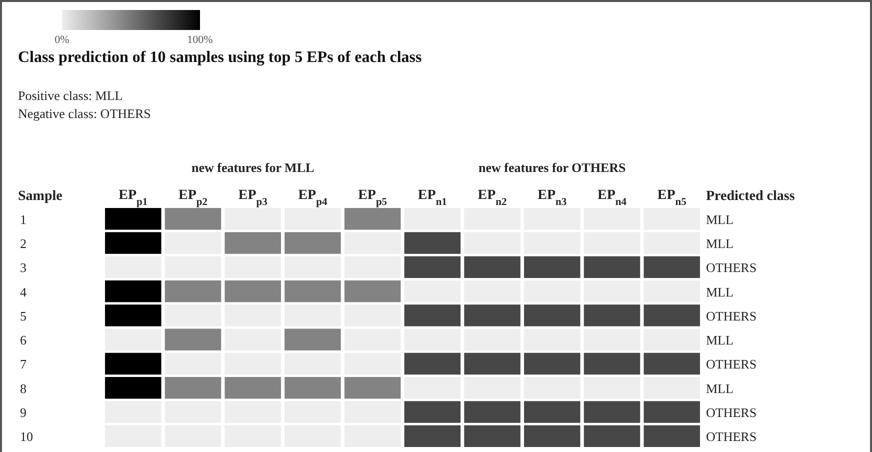 This screenshot has width=872, height=452. What do you see at coordinates (193, 198) in the screenshot?
I see `x-tick-label: EP$_{p2}$` at bounding box center [193, 198].